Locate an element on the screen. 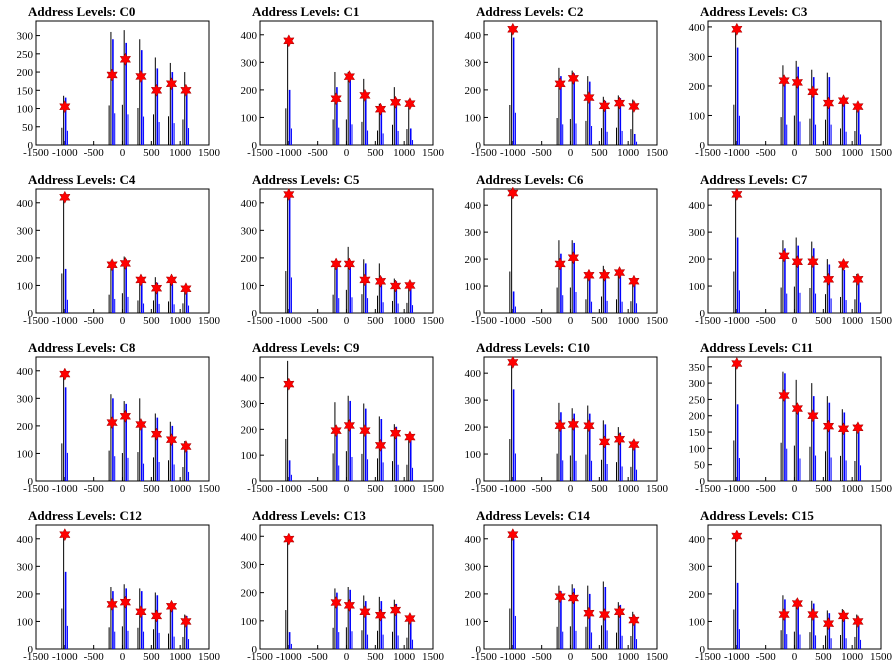 This screenshot has height=672, width=896. y-tick-label: 250 is located at coordinates (25, 55).